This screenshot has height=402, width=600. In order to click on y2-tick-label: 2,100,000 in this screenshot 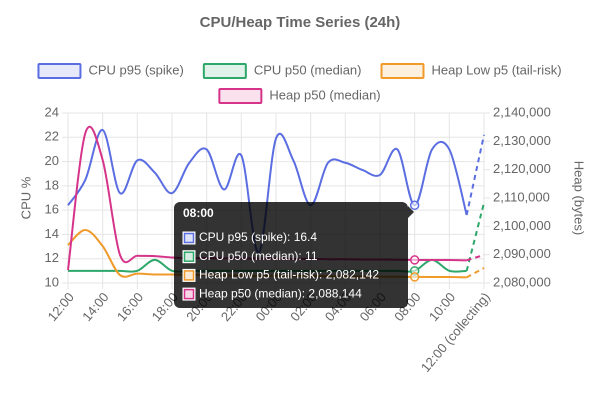, I will do `click(522, 225)`.